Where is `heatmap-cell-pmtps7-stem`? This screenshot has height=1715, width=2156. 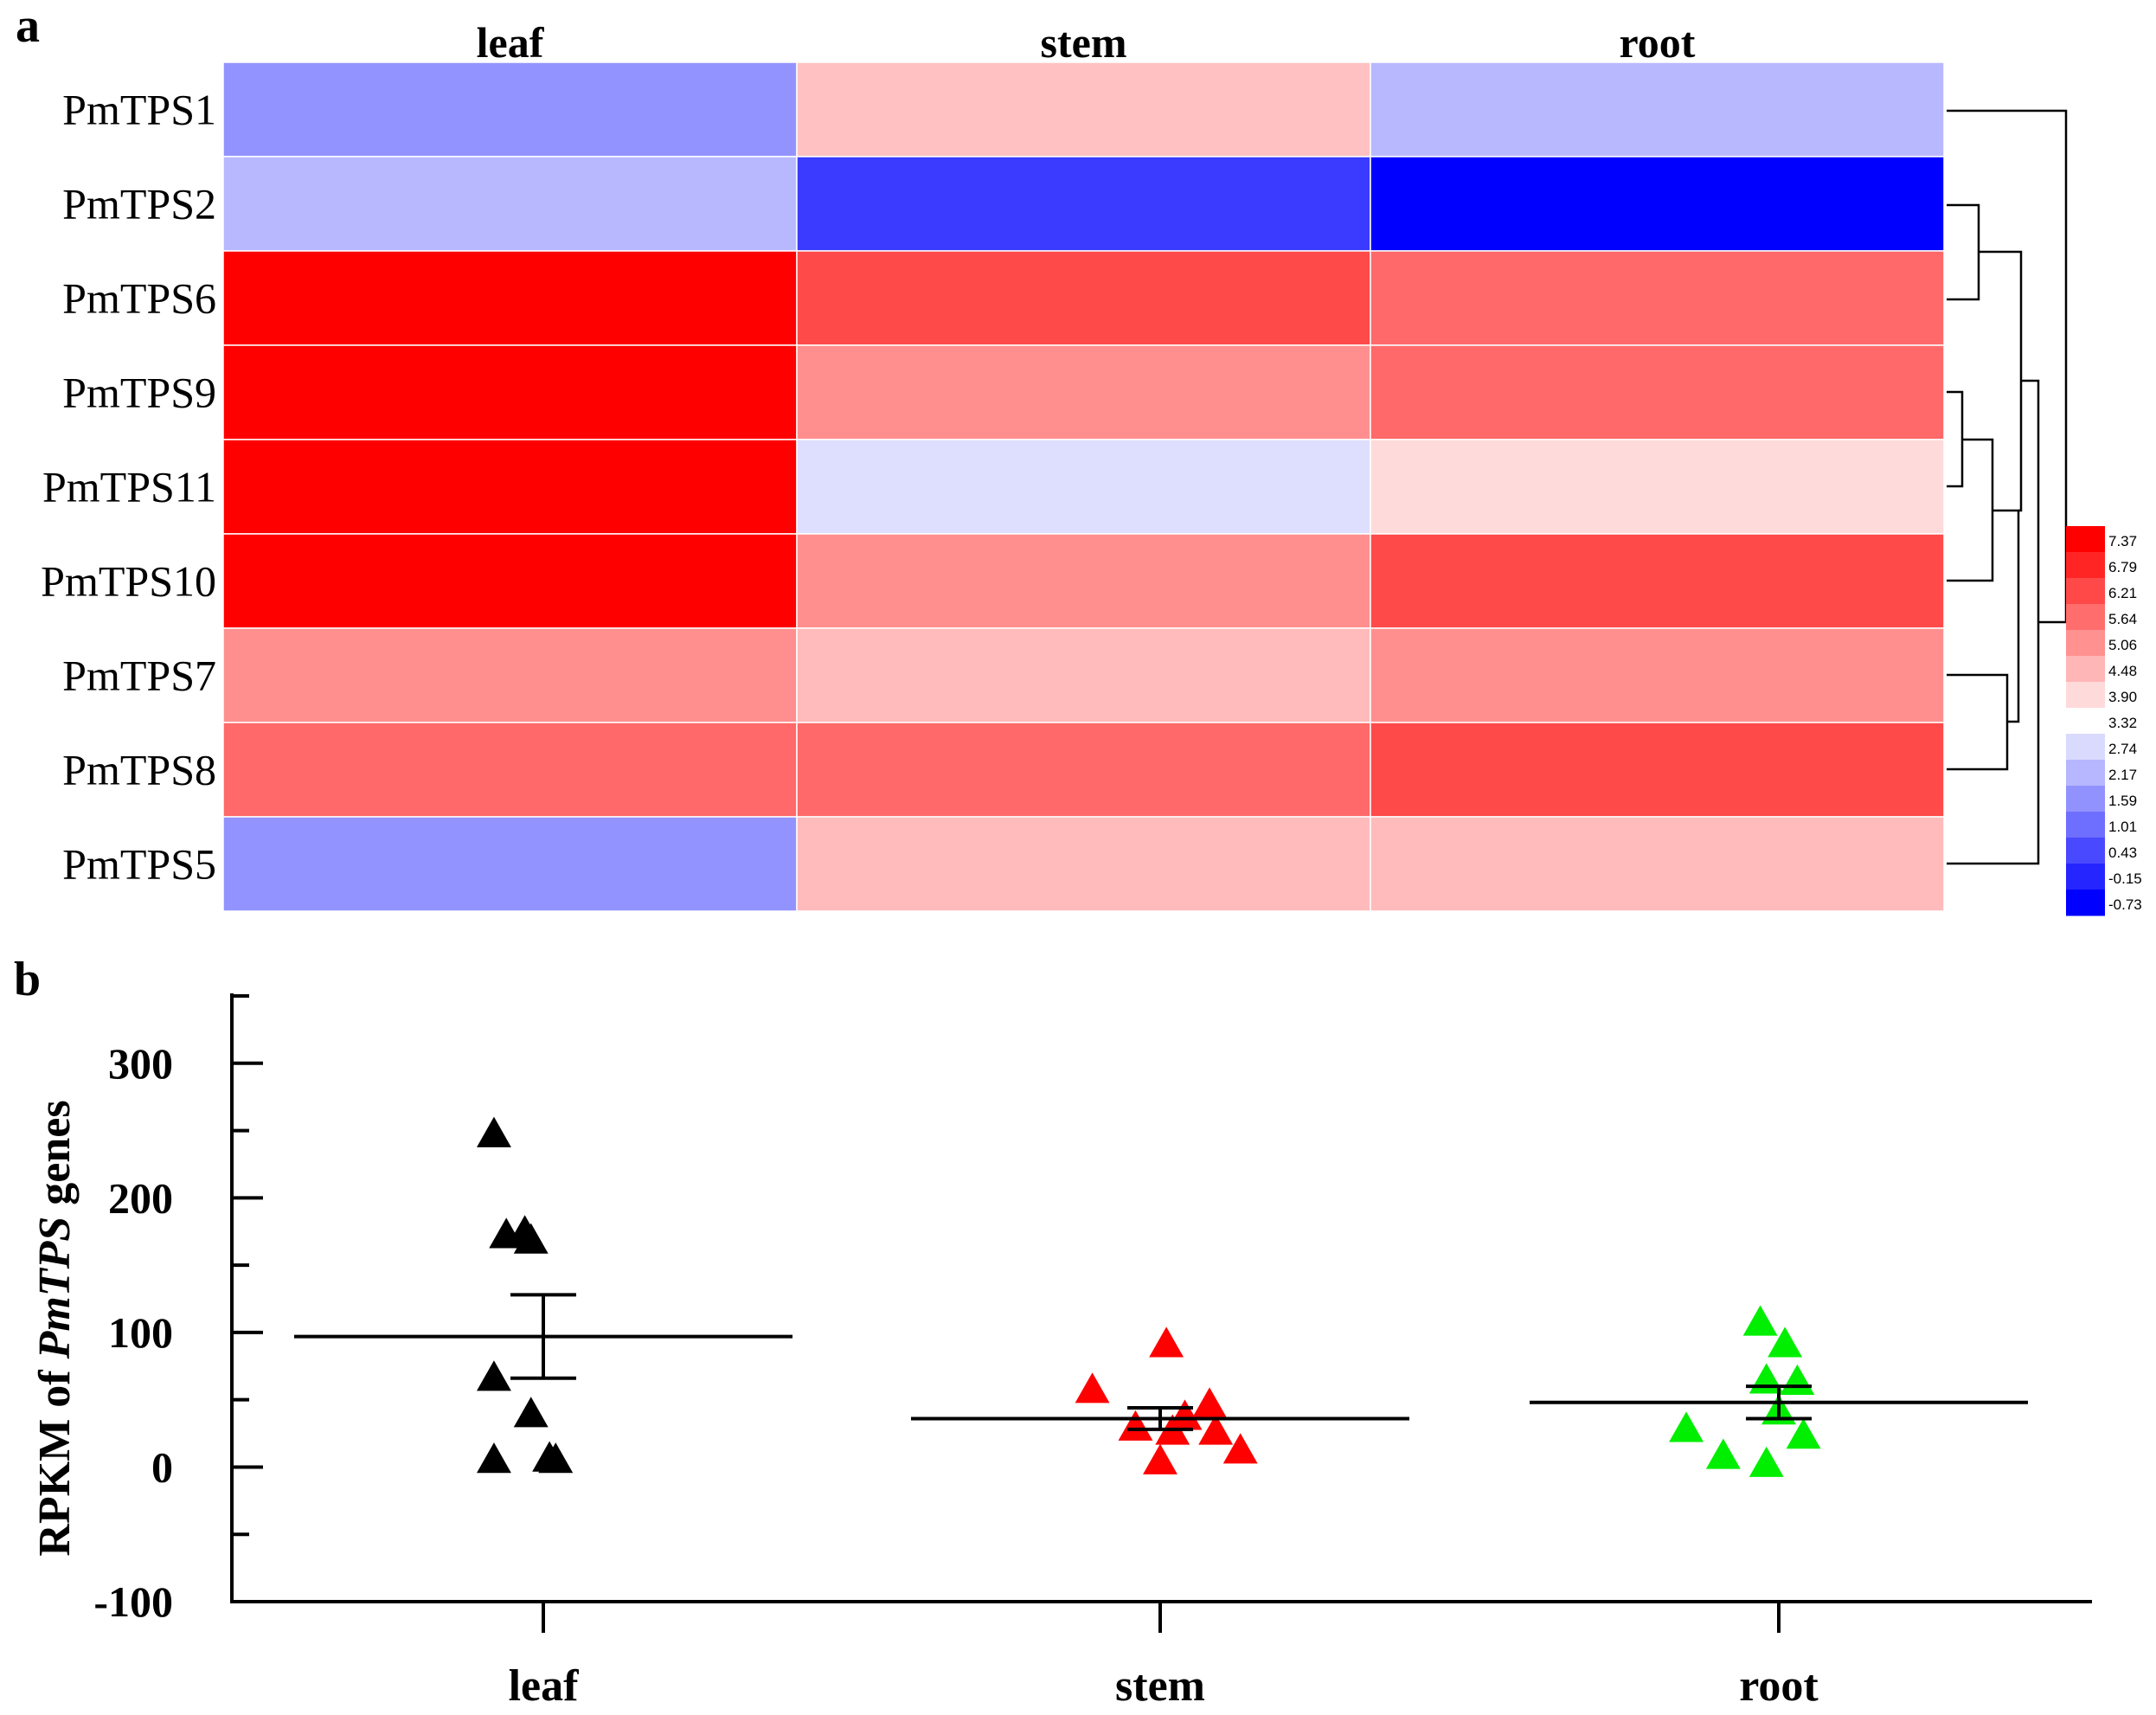
heatmap-cell-pmtps7-stem is located at coordinates (1083, 675).